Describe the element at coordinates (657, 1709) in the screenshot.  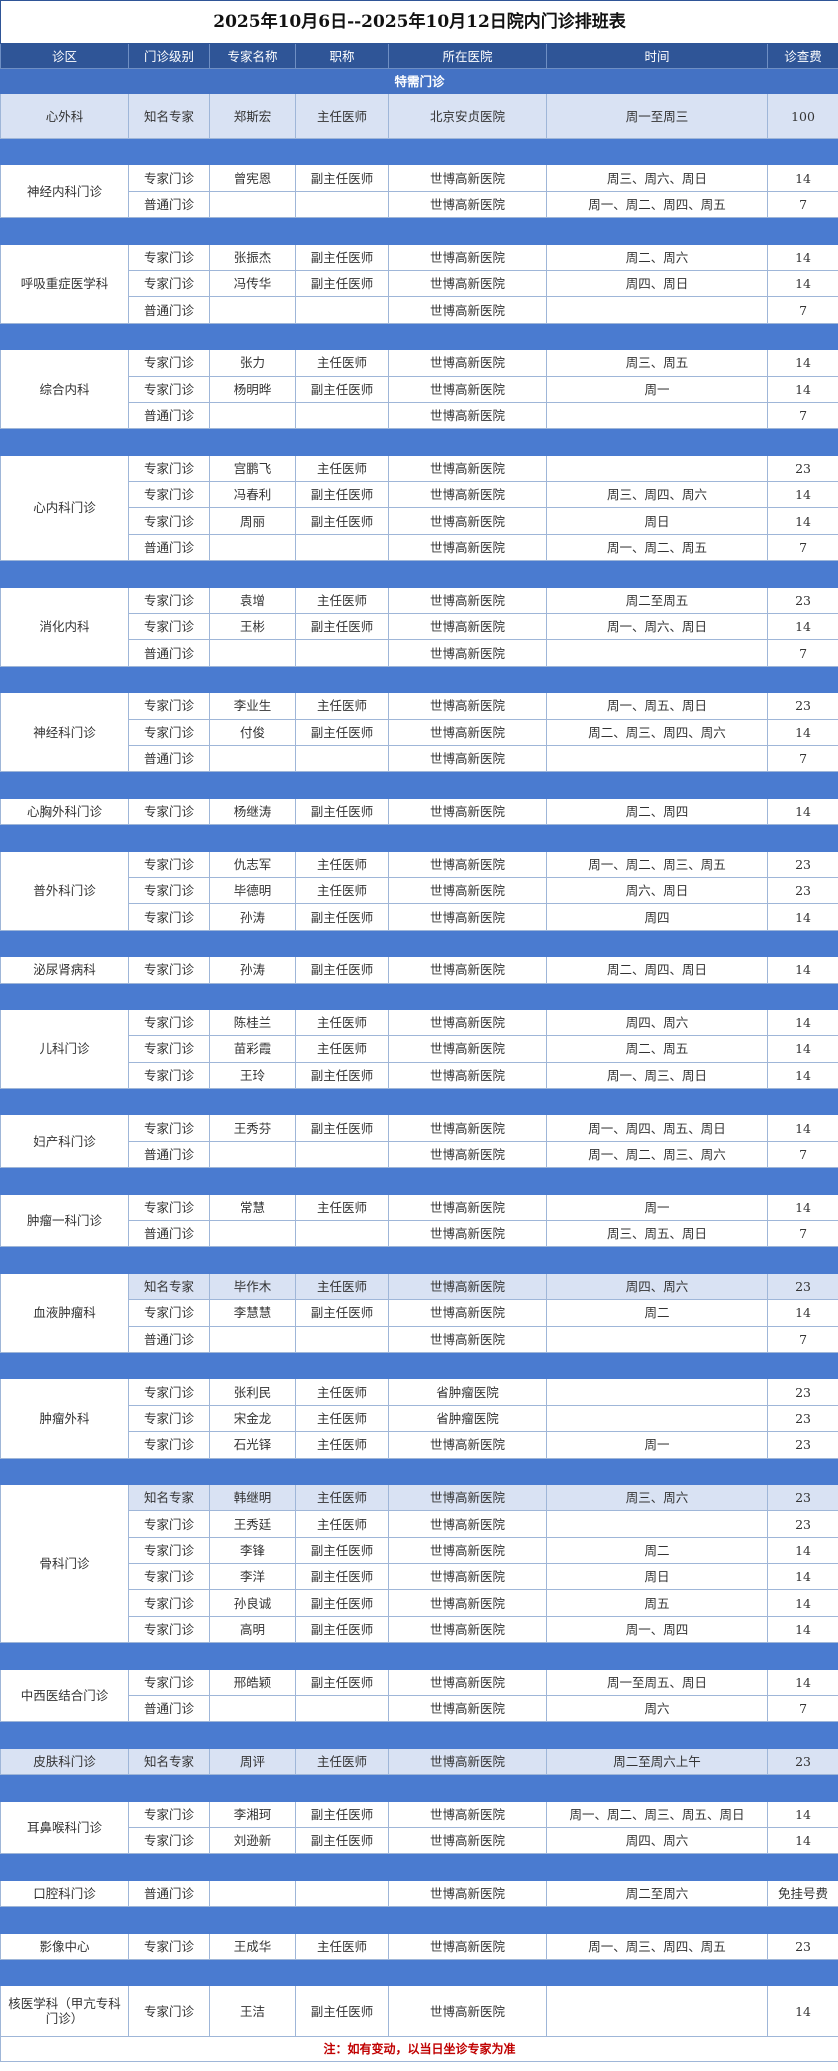
I see `time: 周六` at that location.